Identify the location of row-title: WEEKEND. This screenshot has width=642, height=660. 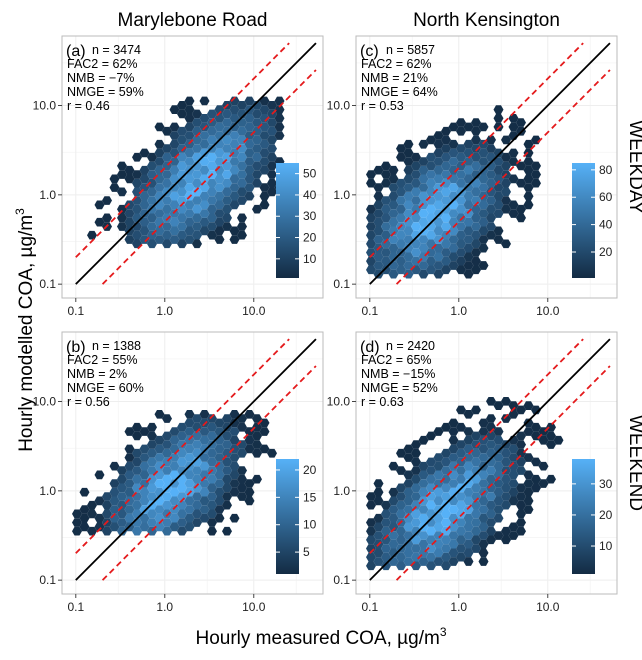
(633, 463).